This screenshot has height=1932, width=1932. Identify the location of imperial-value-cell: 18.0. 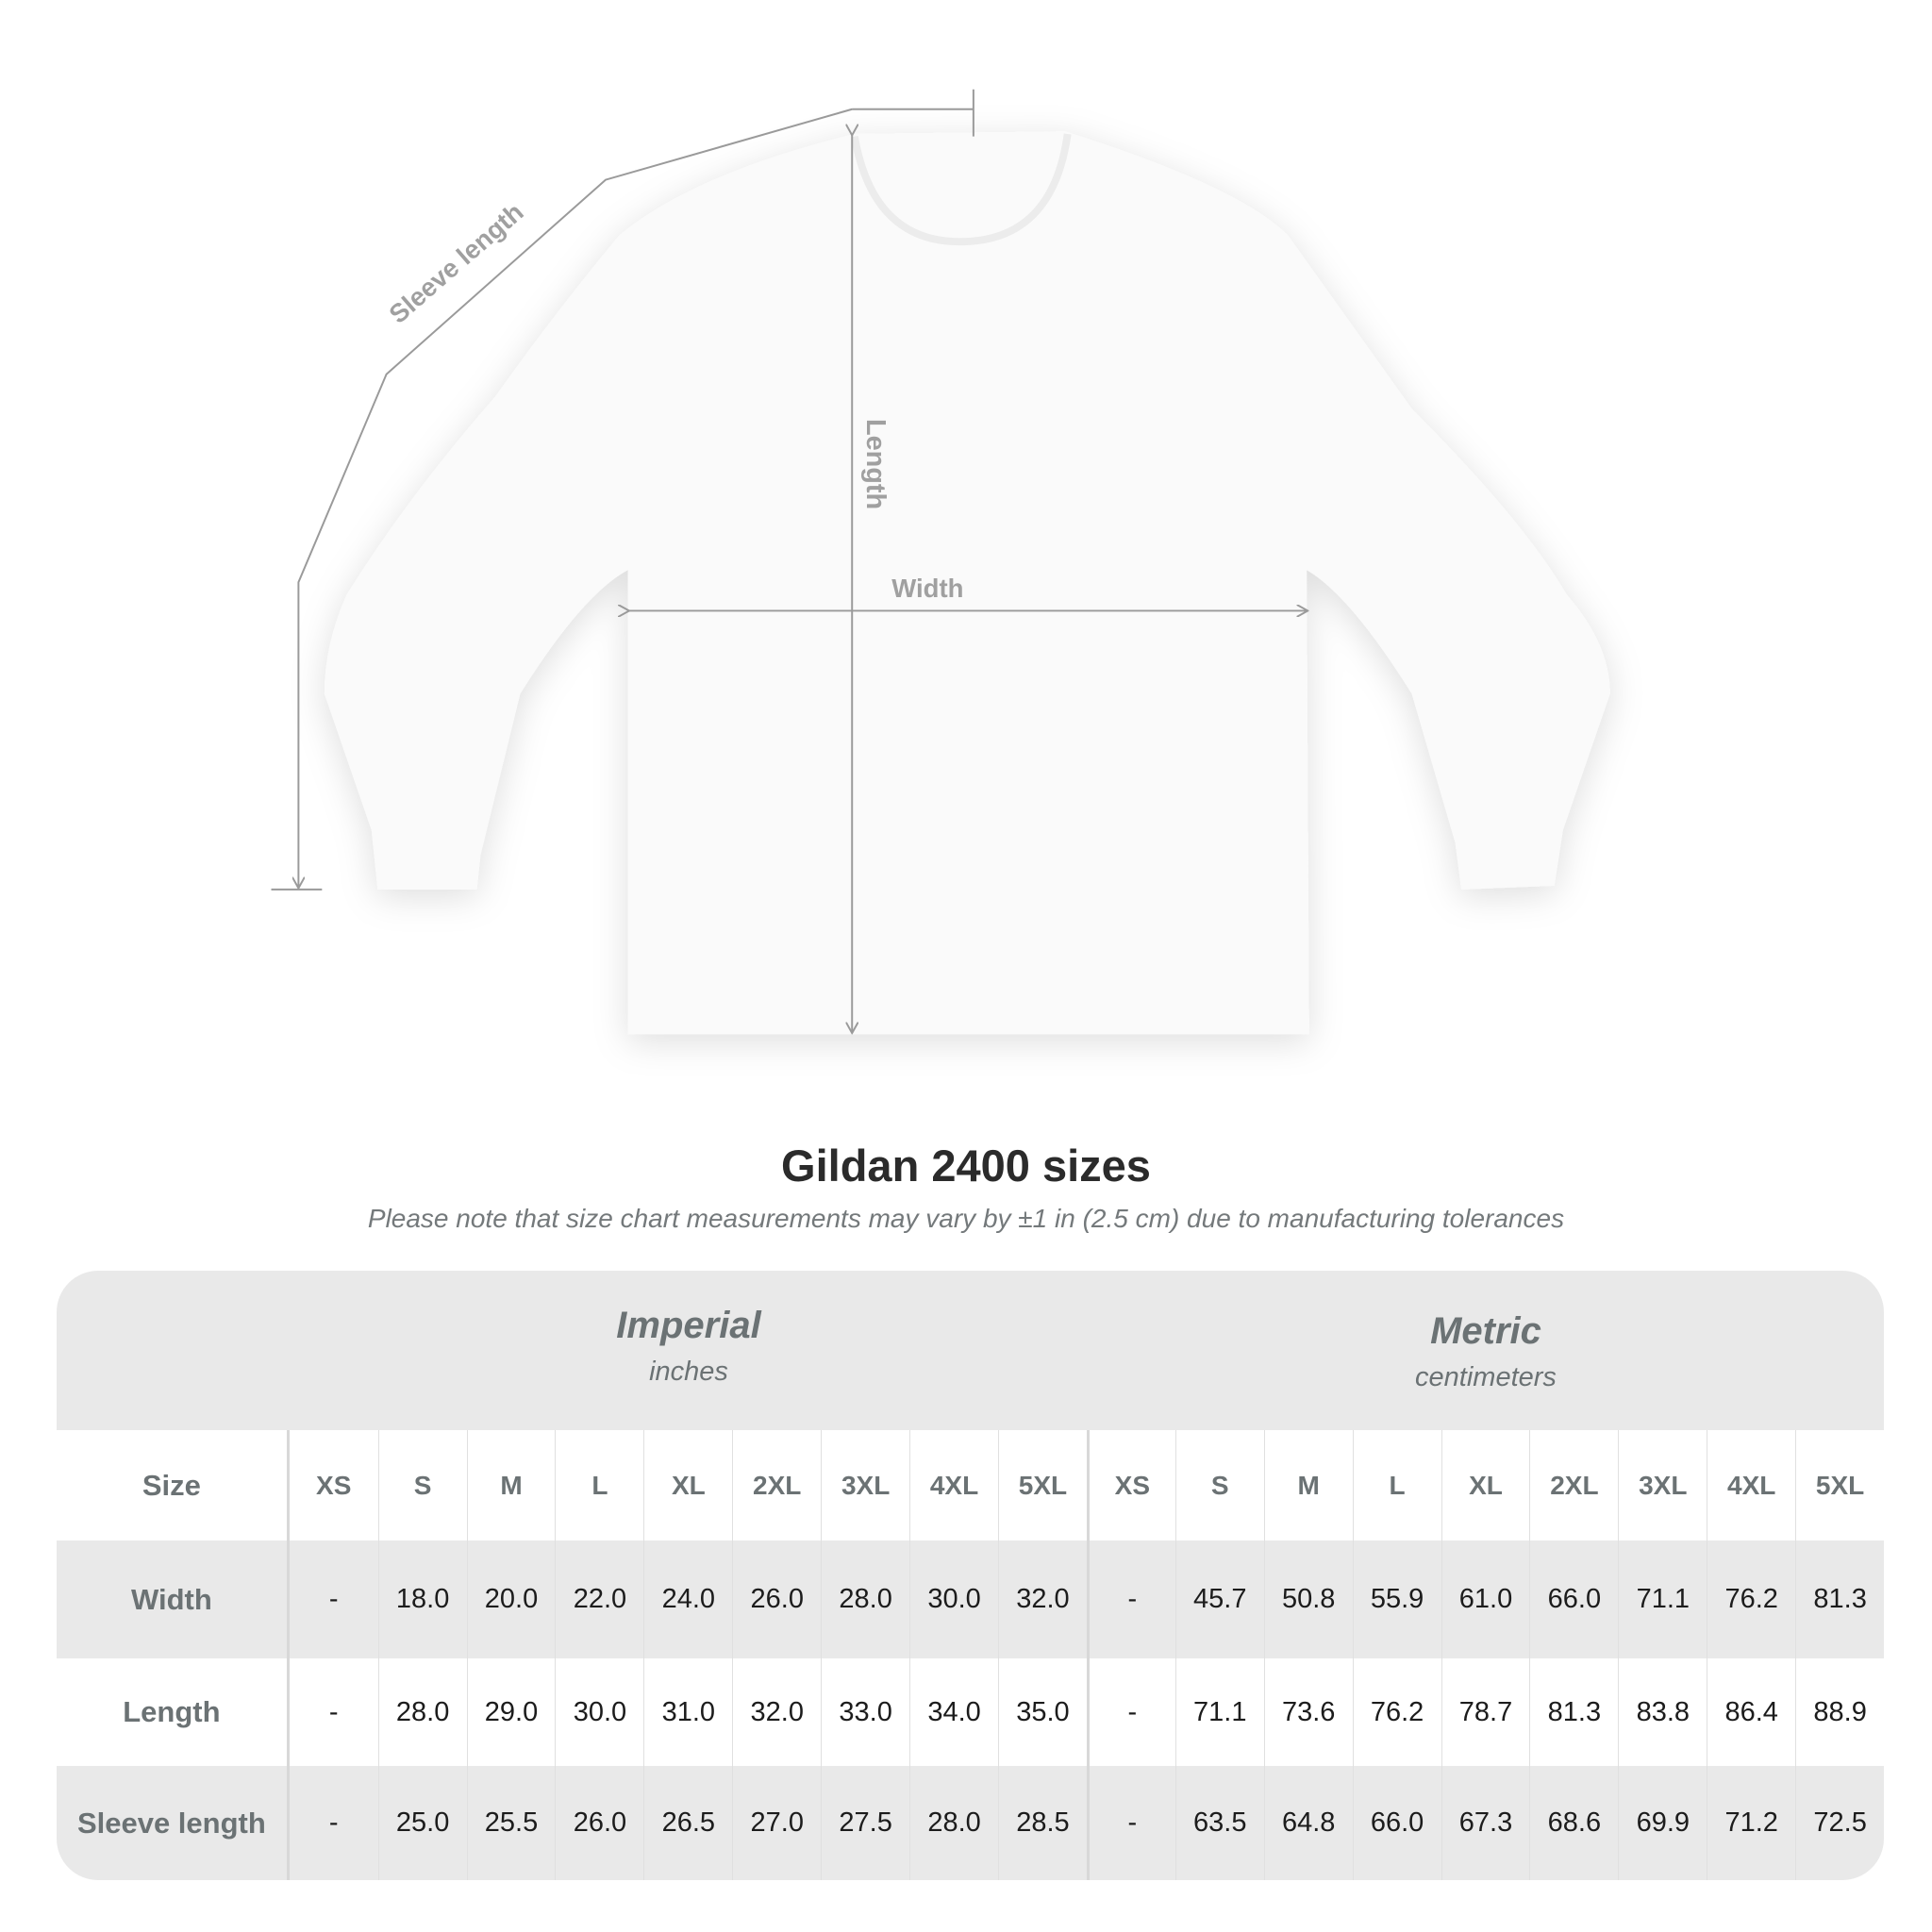
(422, 1599).